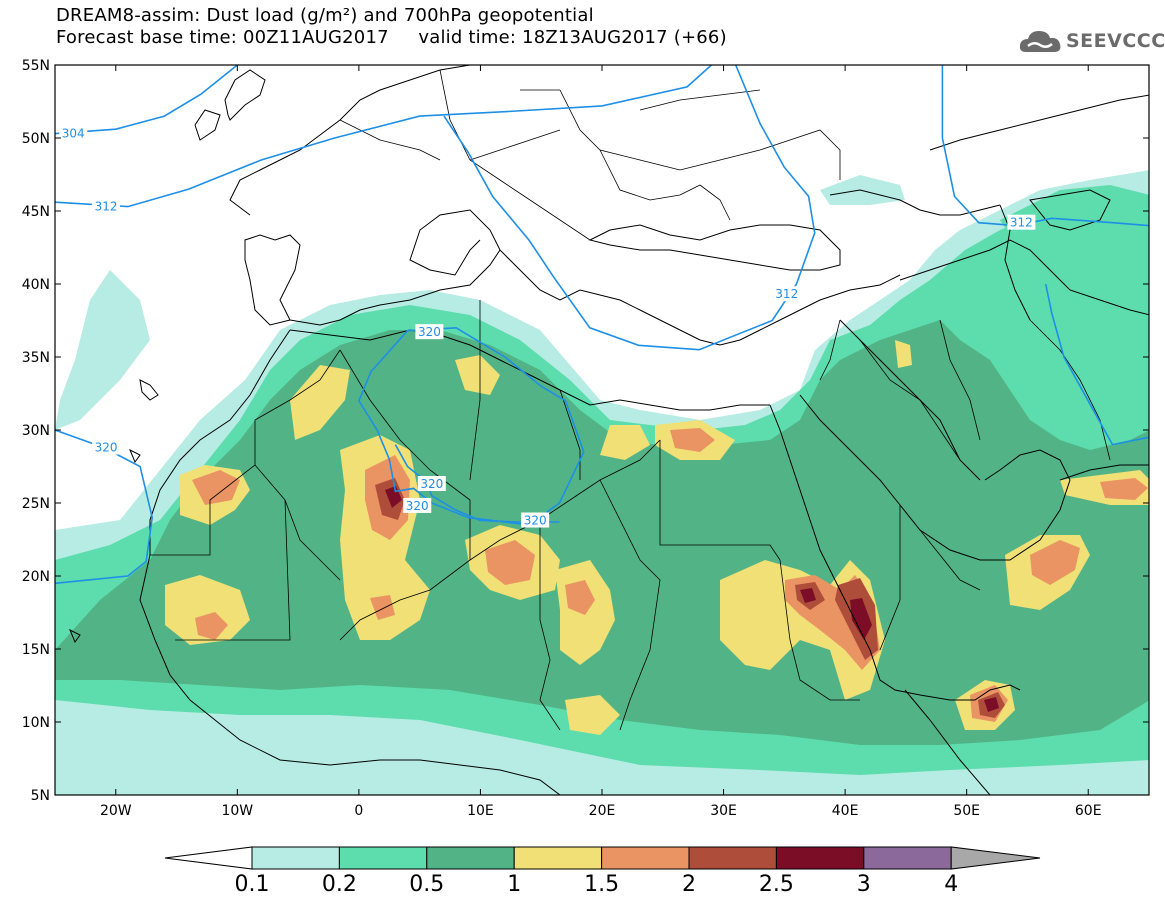 This screenshot has height=907, width=1165. I want to click on colorbar-label: 2.5, so click(776, 884).